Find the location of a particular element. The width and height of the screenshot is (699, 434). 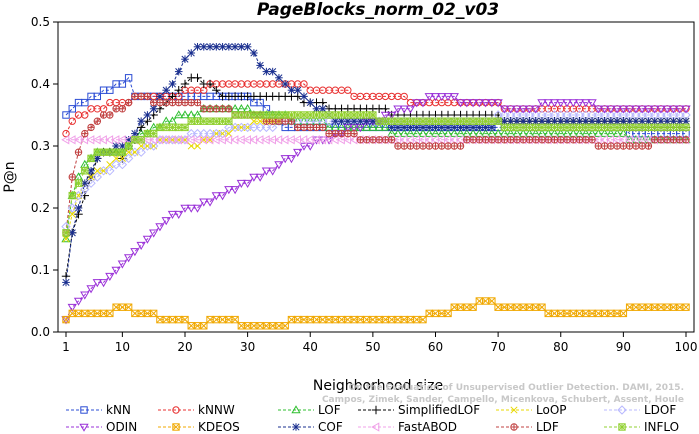

legend-label: SimplifiedLOF is located at coordinates (439, 410).